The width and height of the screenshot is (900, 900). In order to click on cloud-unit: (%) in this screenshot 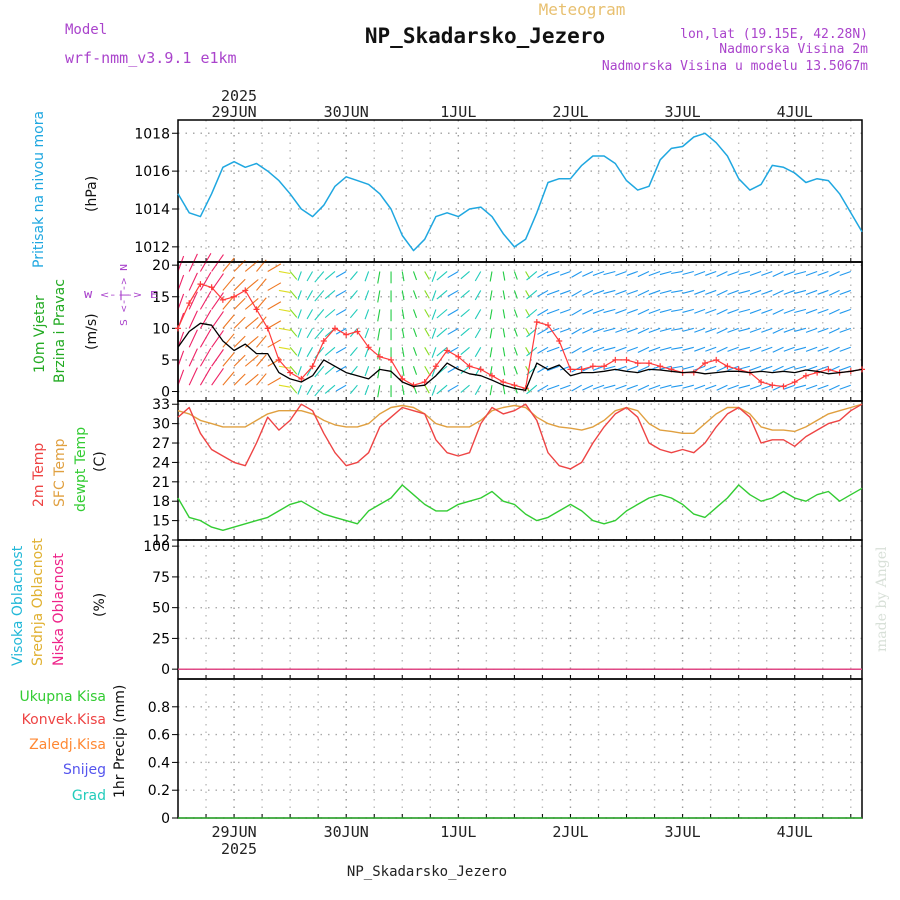, I will do `click(100, 605)`.